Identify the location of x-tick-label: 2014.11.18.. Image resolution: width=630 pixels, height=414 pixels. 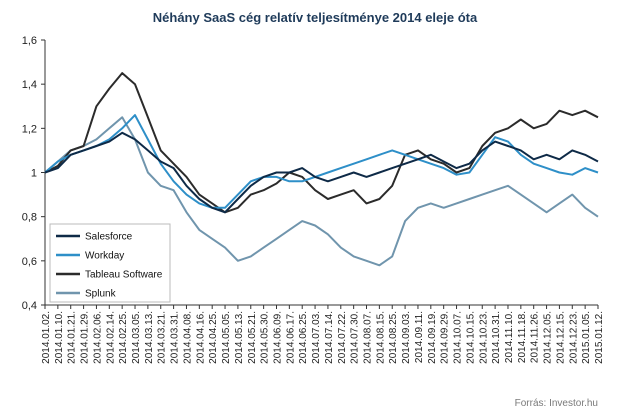
(522, 337).